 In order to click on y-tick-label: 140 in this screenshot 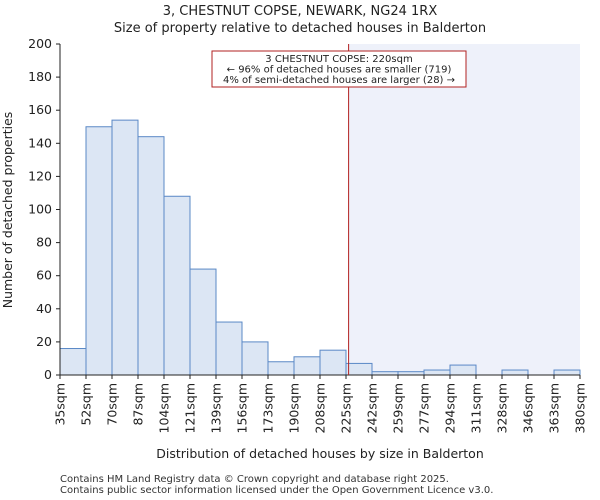, I will do `click(40, 142)`.